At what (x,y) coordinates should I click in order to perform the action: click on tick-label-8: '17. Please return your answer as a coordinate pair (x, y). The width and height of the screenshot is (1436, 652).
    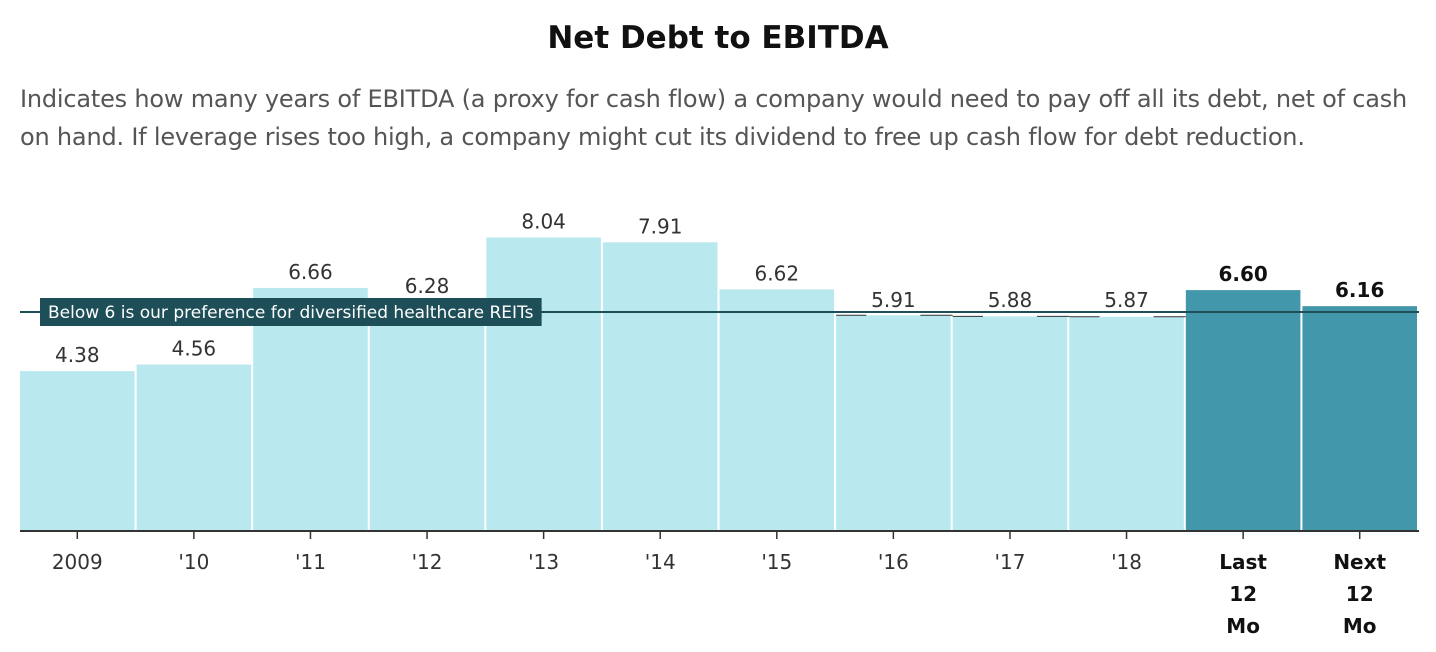
    Looking at the image, I should click on (1009, 562).